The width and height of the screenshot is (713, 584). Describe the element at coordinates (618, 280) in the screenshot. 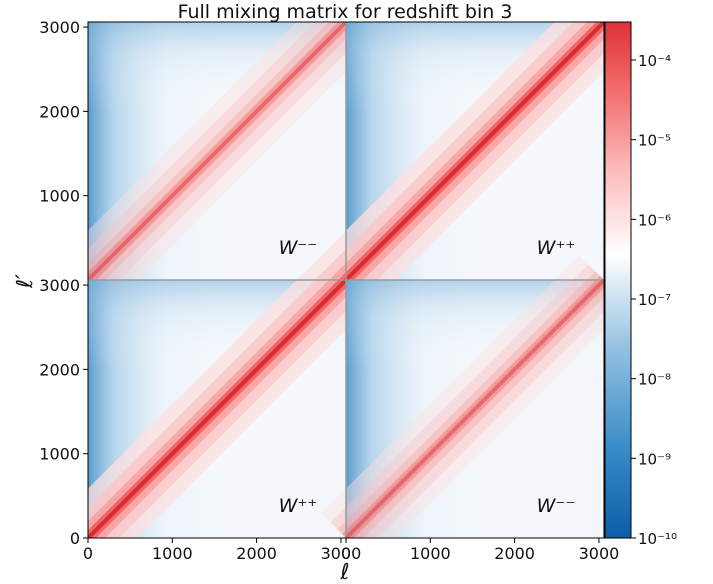

I see `colorbar-bar` at that location.